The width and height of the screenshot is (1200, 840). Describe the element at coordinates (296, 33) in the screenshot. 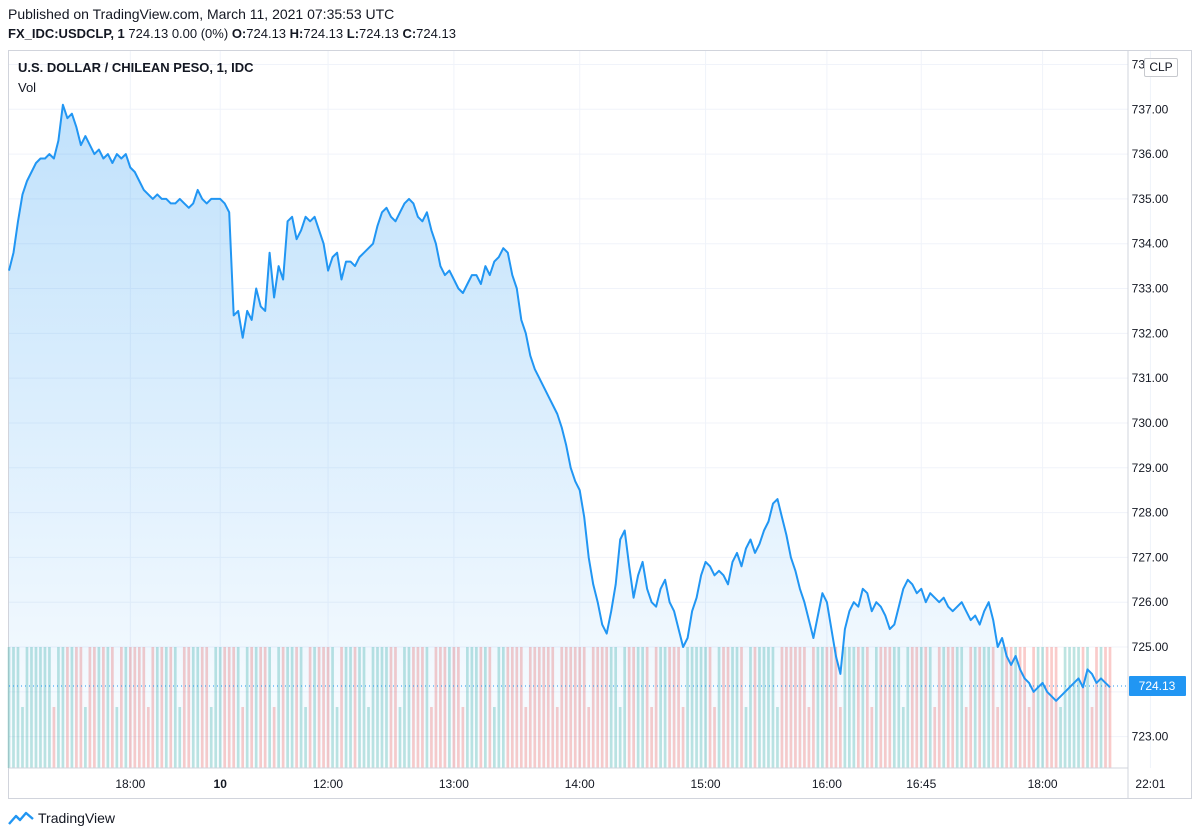

I see `high-label: H:` at that location.